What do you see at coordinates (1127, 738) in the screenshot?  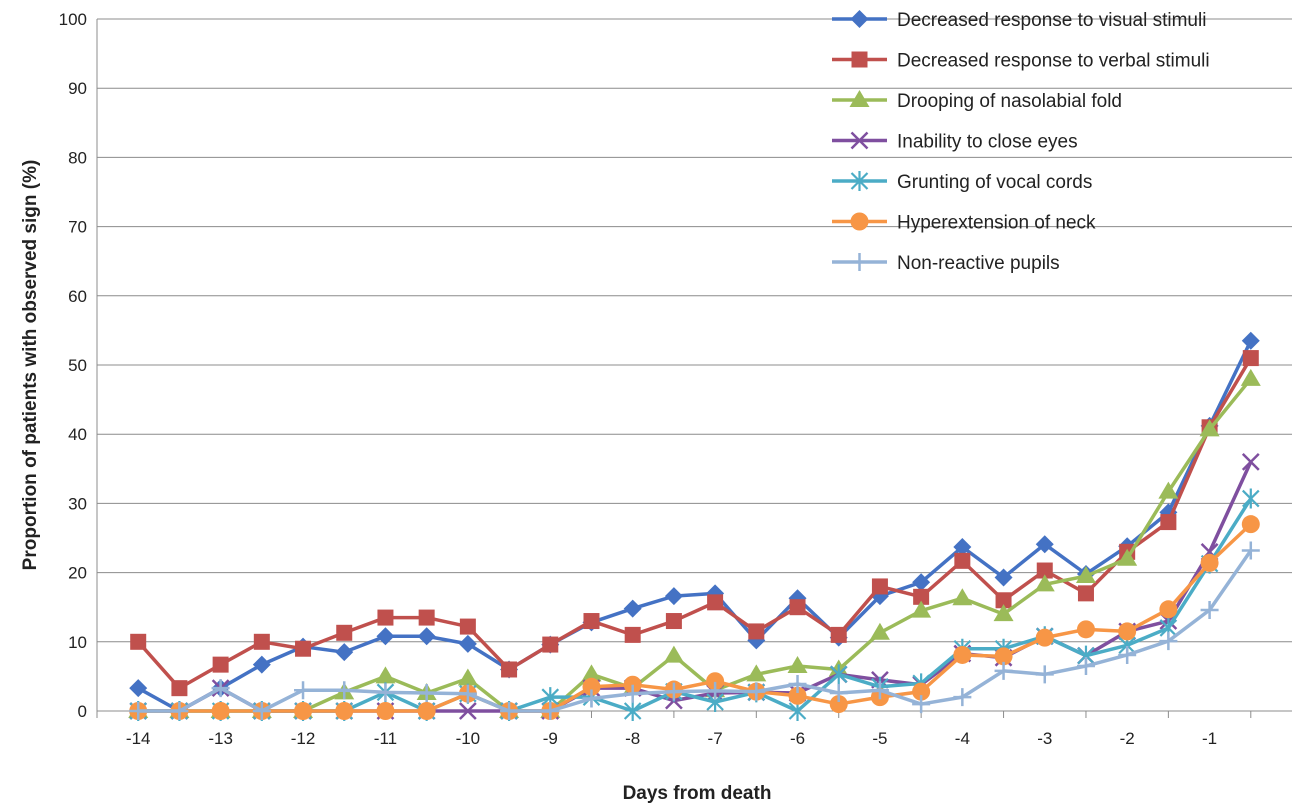 I see `x-tick-label: -2` at bounding box center [1127, 738].